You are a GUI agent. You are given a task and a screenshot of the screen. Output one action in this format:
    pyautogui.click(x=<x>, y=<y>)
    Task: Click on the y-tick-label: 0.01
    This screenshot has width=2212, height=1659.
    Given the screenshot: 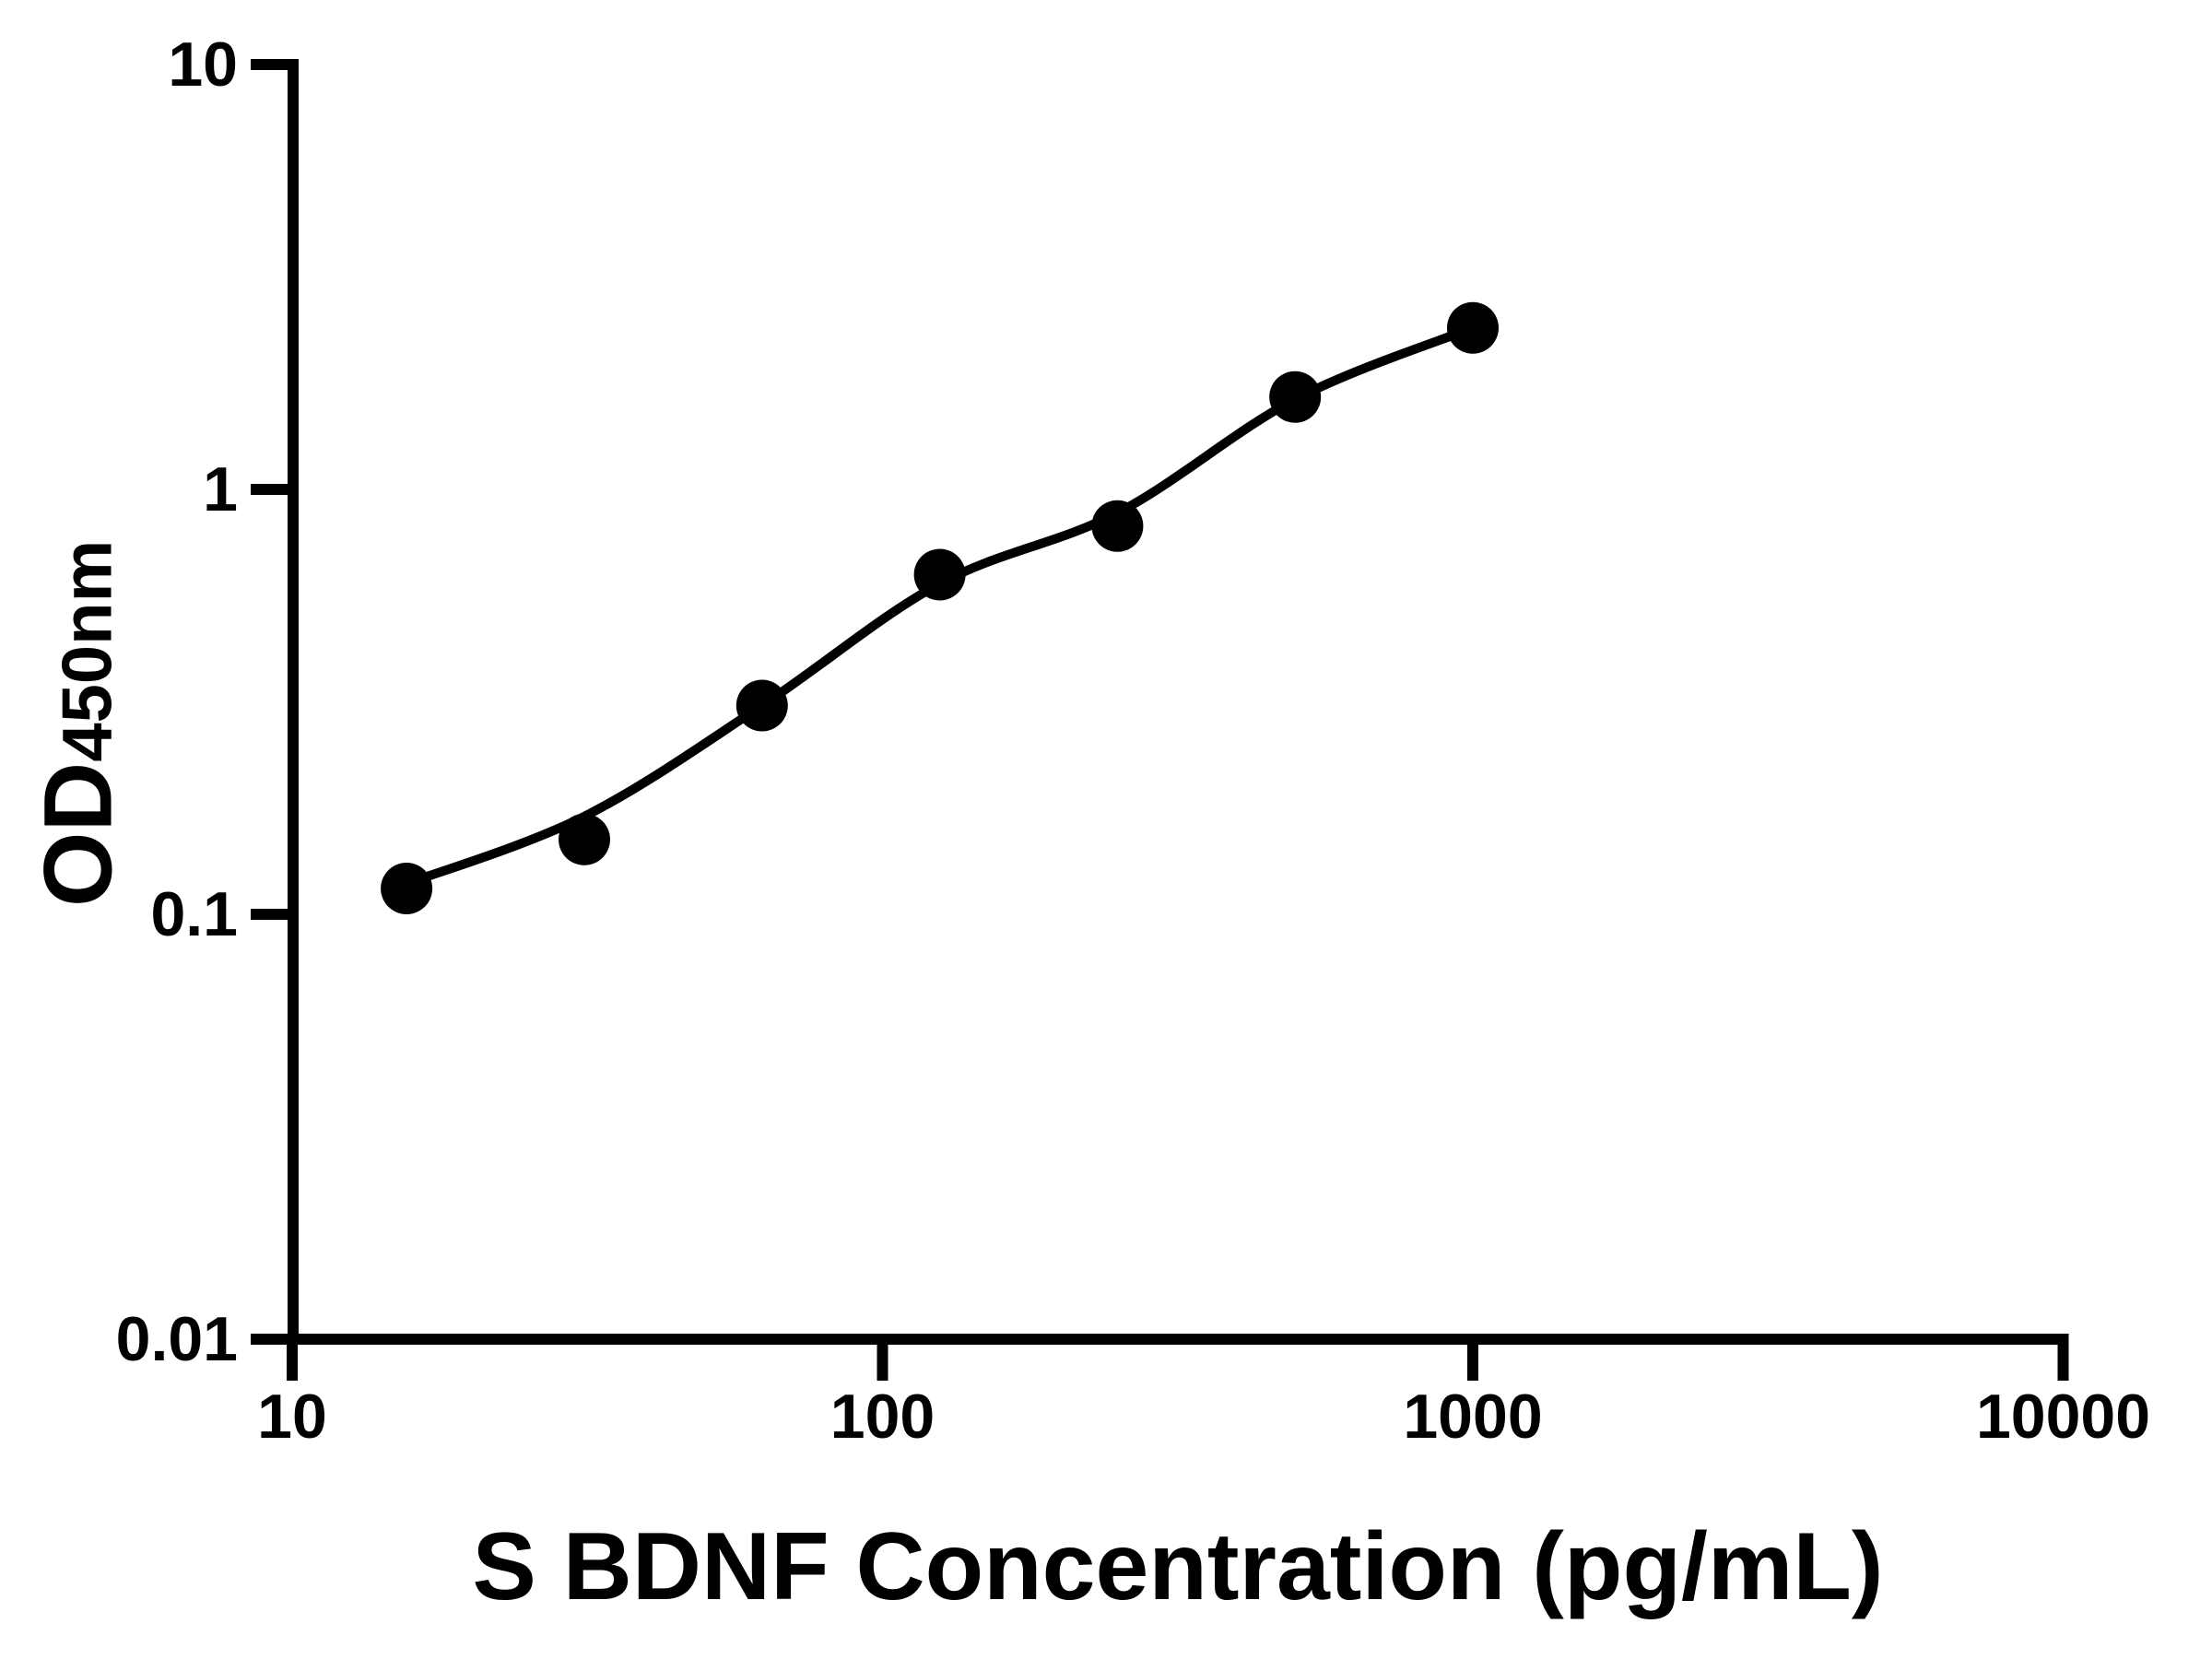 What is the action you would take?
    pyautogui.click(x=176, y=1339)
    